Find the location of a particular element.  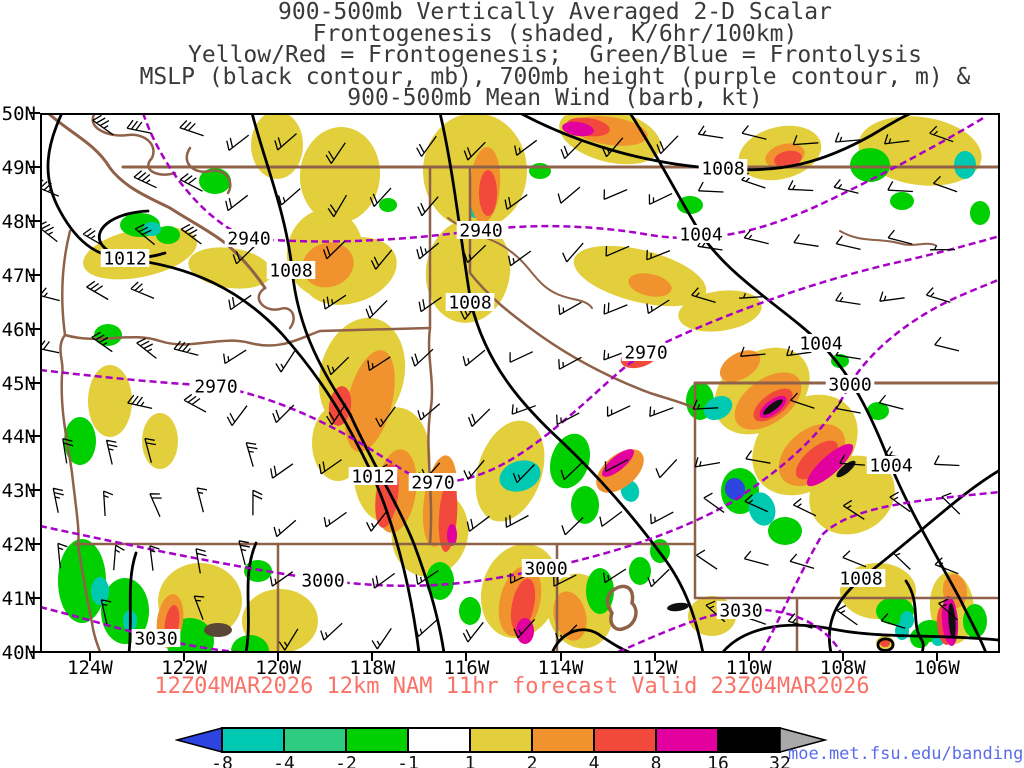

lon-label: 116W is located at coordinates (466, 668).